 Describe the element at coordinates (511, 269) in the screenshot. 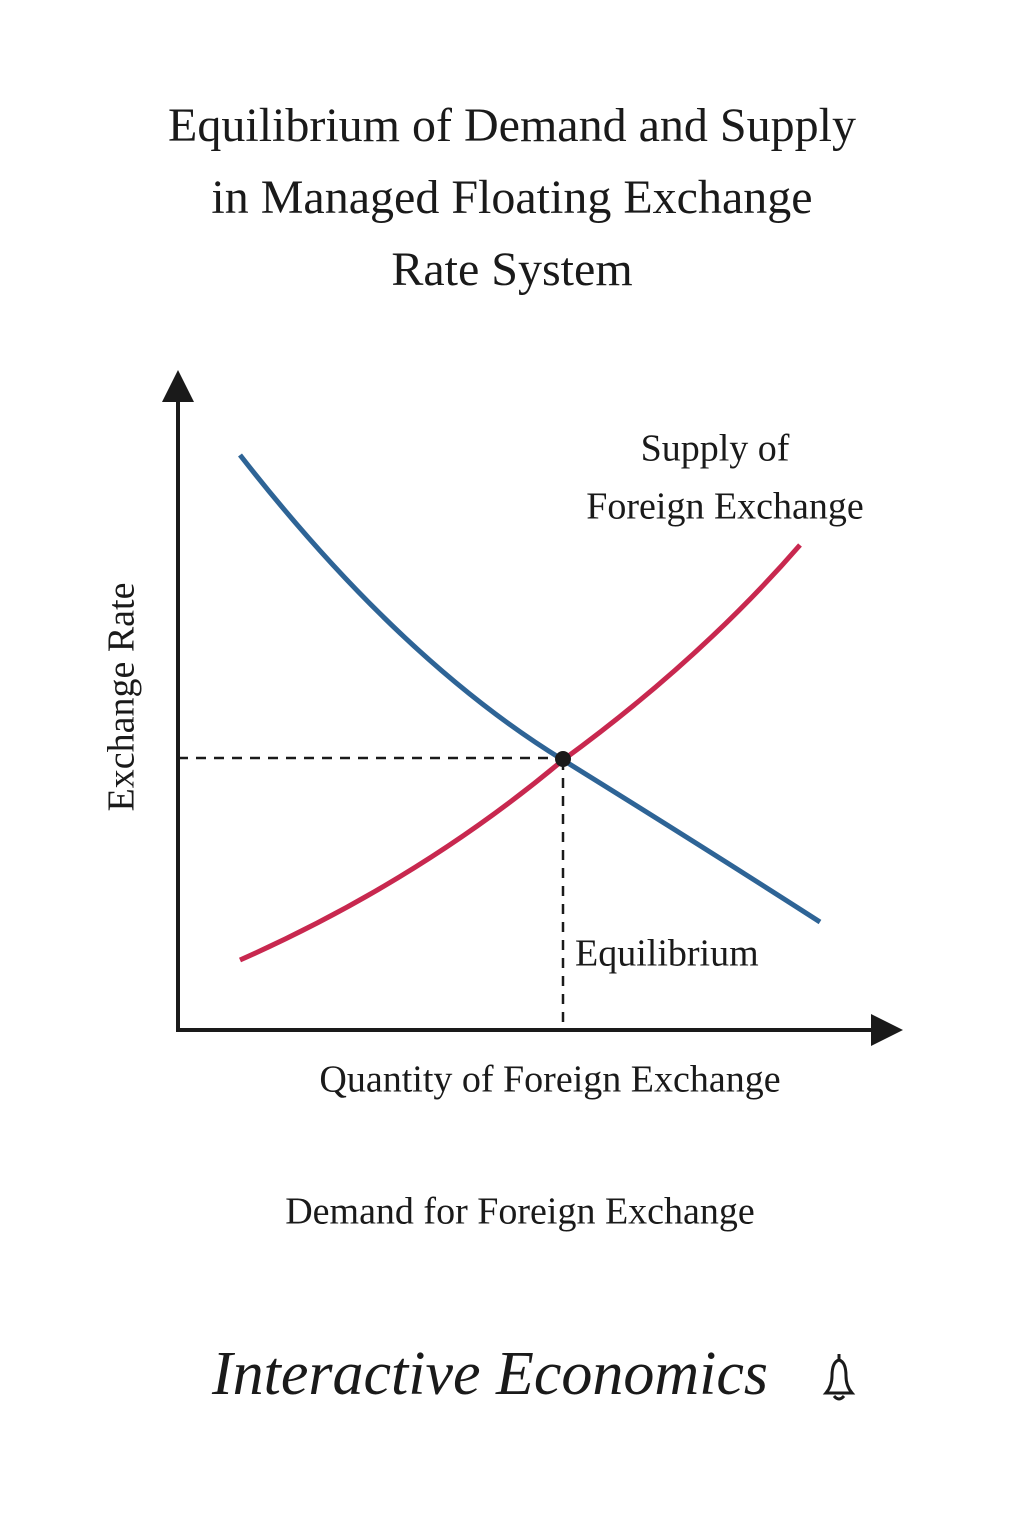

I see `title-line: Rate System` at that location.